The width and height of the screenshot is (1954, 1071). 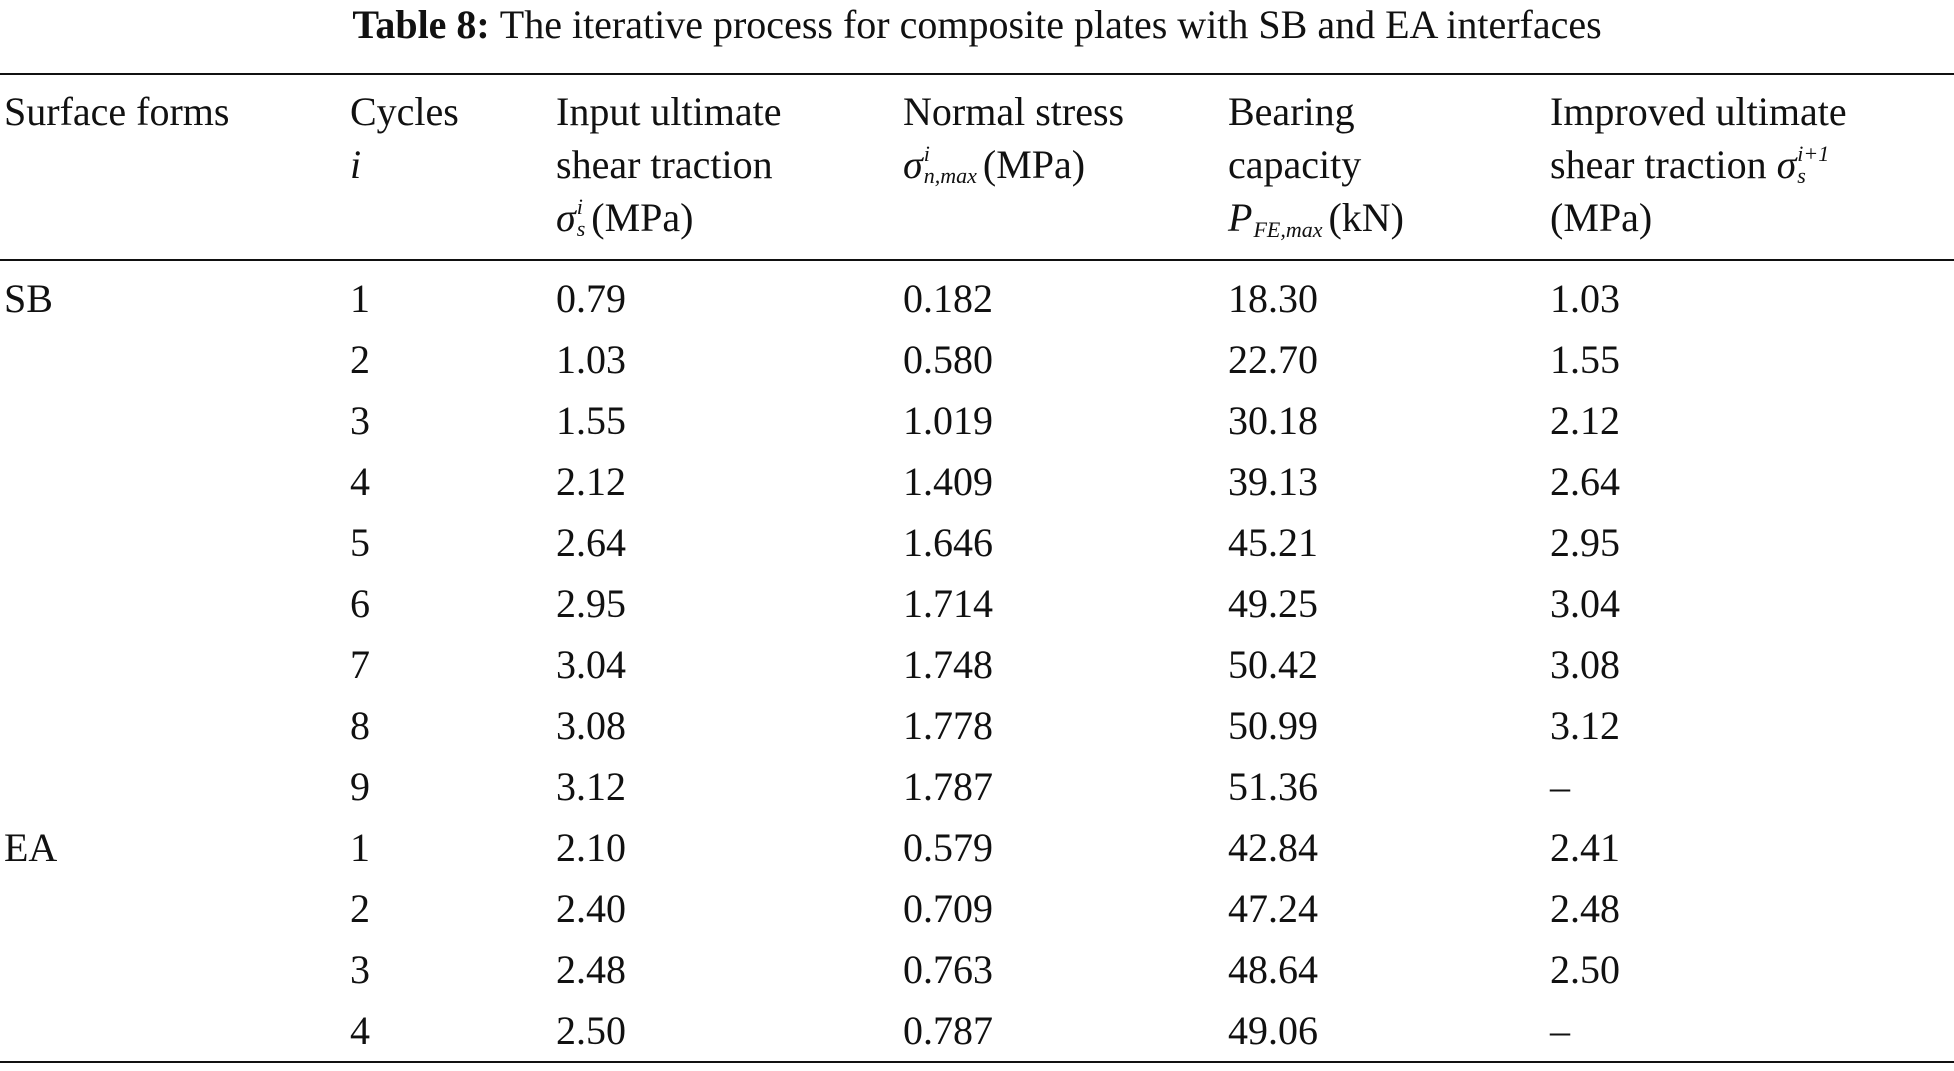 What do you see at coordinates (977, 420) in the screenshot?
I see `table-row: 3 1.55 1.019 30.18 2.12` at bounding box center [977, 420].